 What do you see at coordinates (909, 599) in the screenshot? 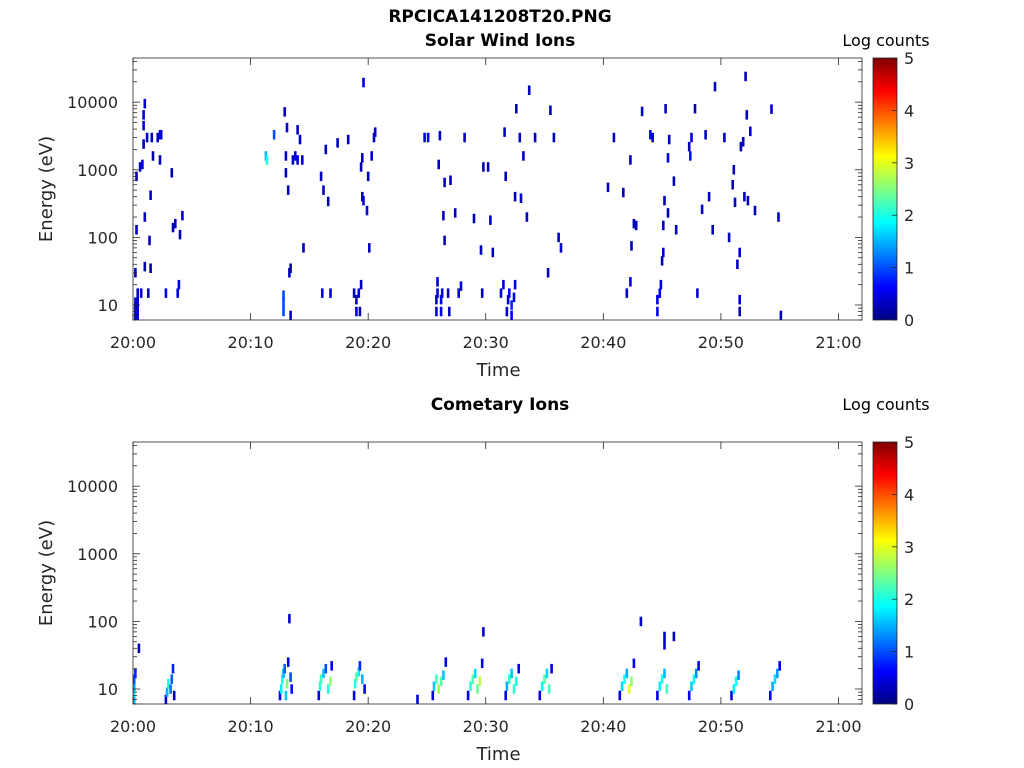
I see `colorbar-tick-label: 2` at bounding box center [909, 599].